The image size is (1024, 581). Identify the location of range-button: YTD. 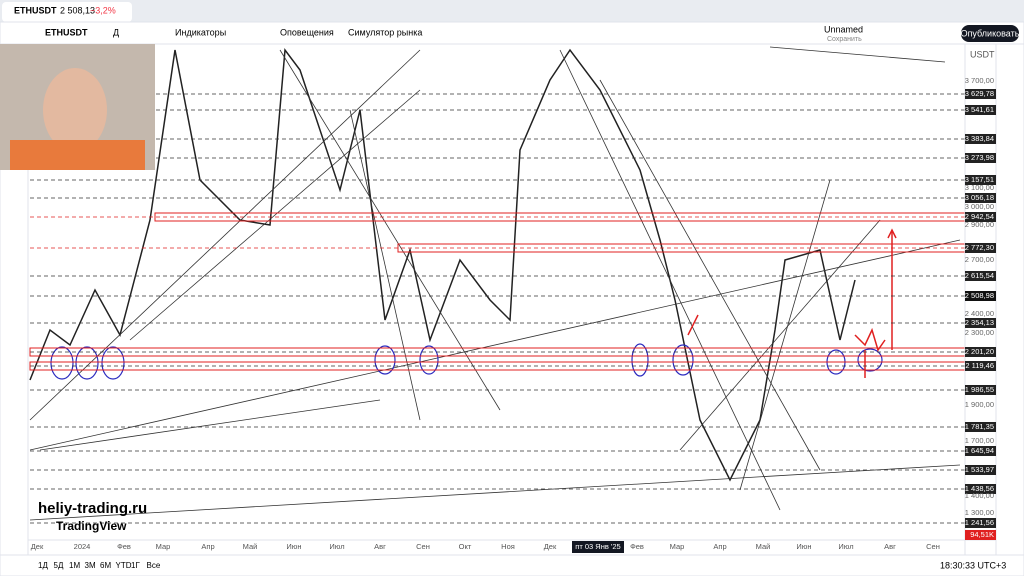
(124, 565).